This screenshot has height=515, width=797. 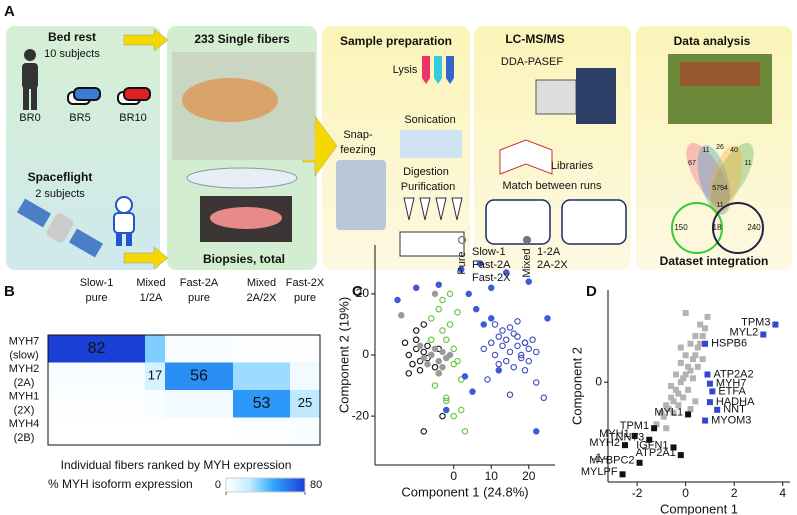 I want to click on venn-count: 150, so click(x=681, y=227).